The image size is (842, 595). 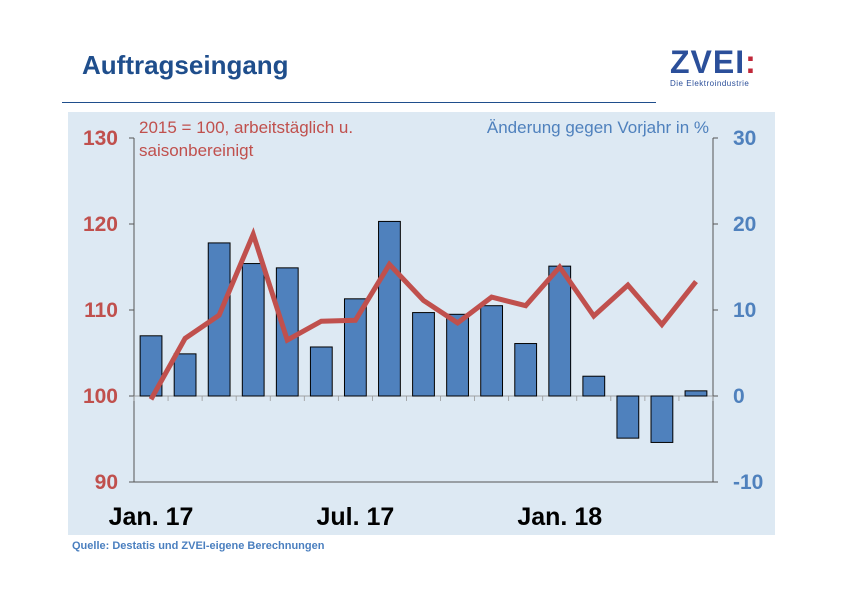 I want to click on title-divider, so click(x=359, y=102).